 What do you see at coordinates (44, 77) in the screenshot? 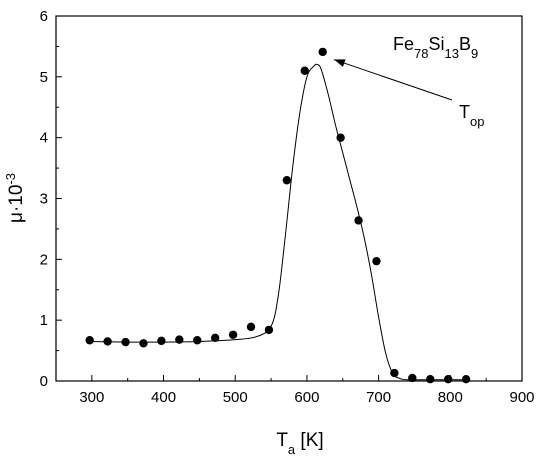
I see `y-tick-label: 5` at bounding box center [44, 77].